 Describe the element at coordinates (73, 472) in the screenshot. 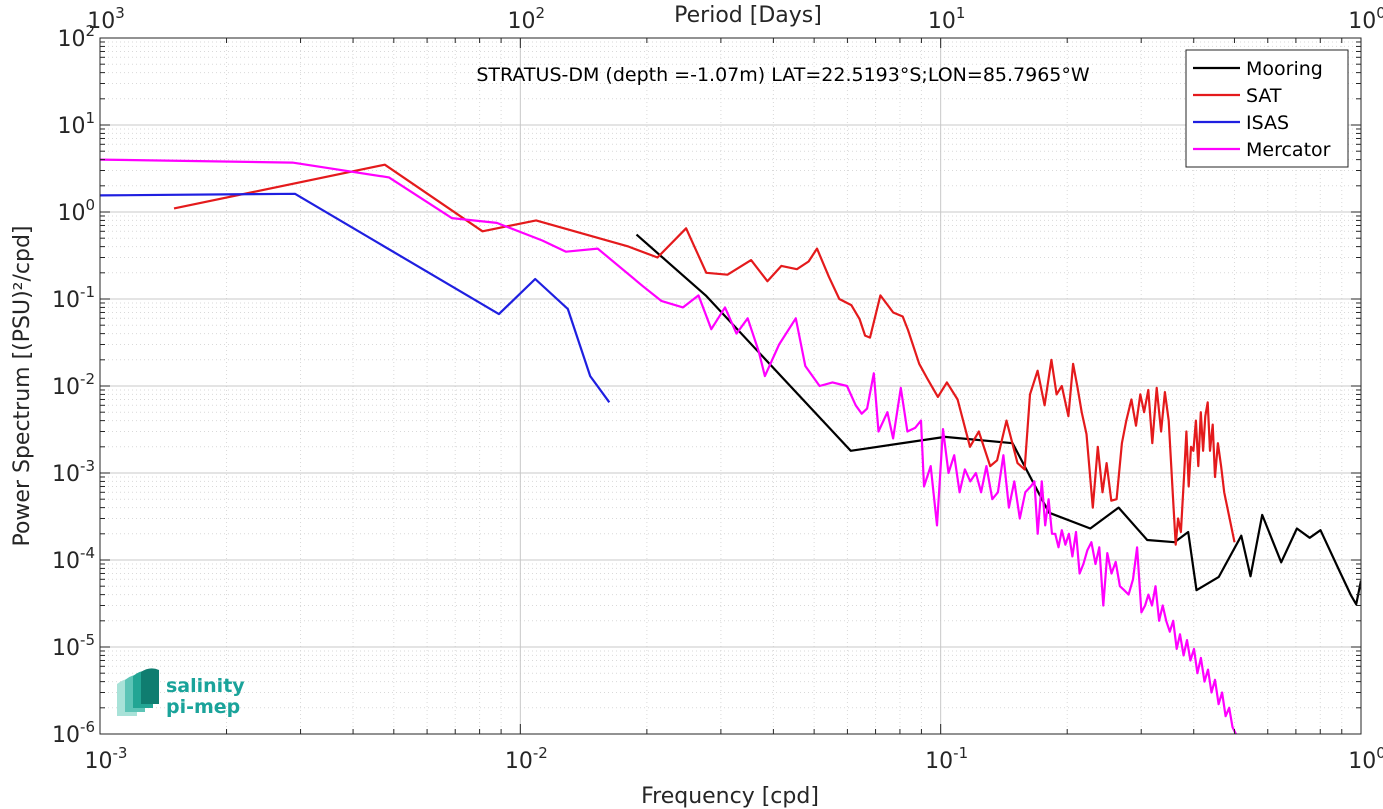

I see `y-tick-label: 10⁻³` at that location.